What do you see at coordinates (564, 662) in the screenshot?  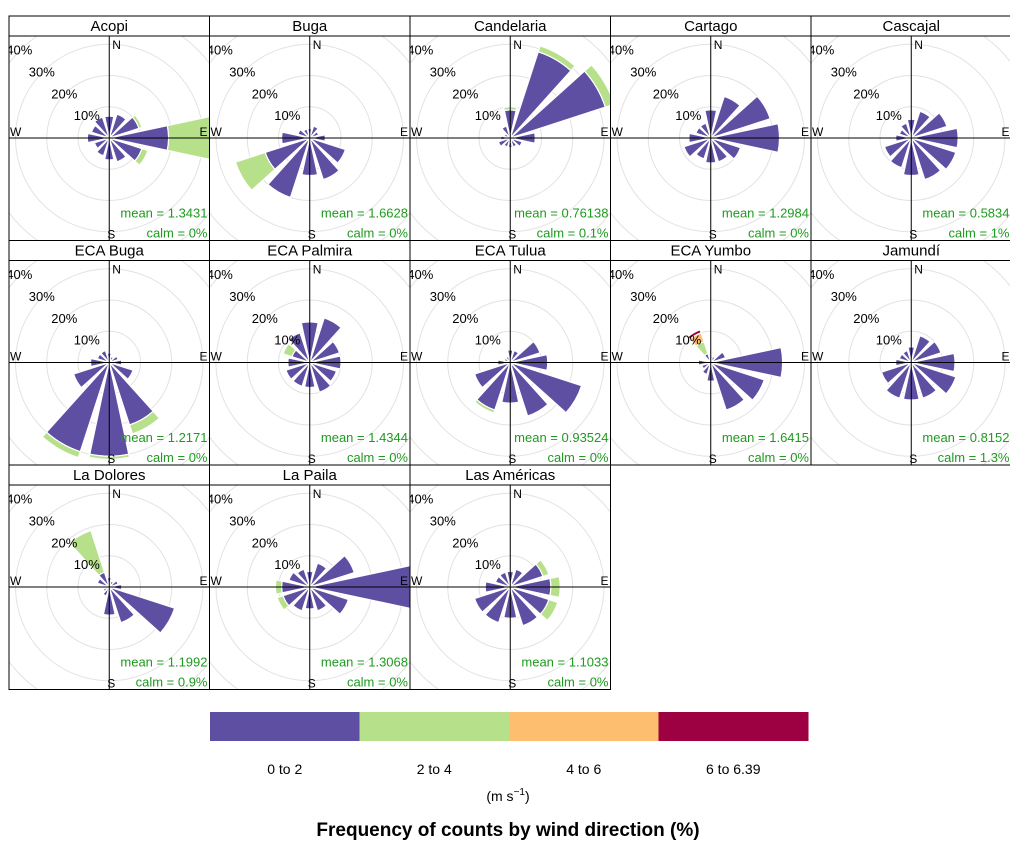 I see `mean-label: mean = 1.1033` at bounding box center [564, 662].